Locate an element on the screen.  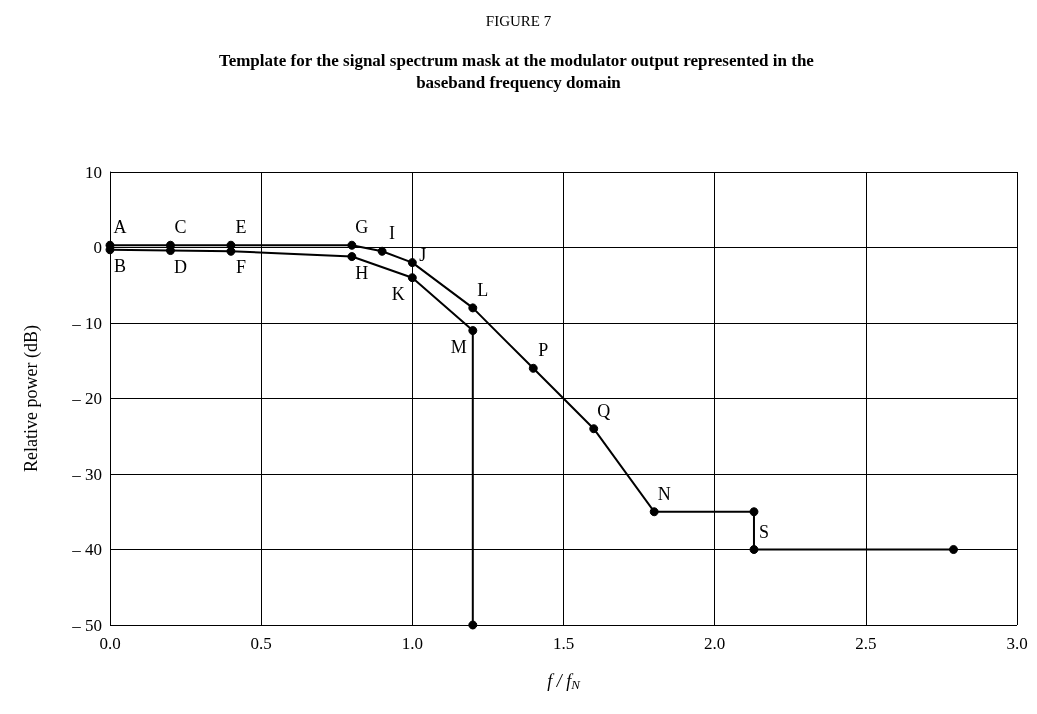
annotation: A is located at coordinates (120, 227).